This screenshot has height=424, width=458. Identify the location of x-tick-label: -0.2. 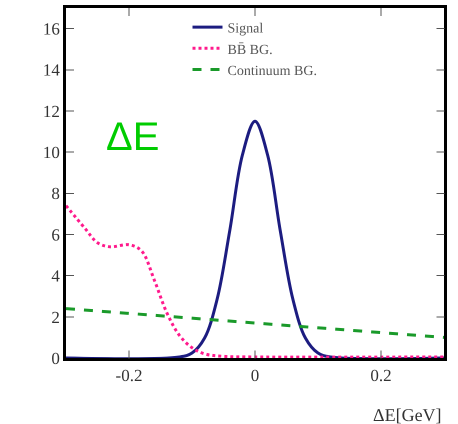
(129, 376).